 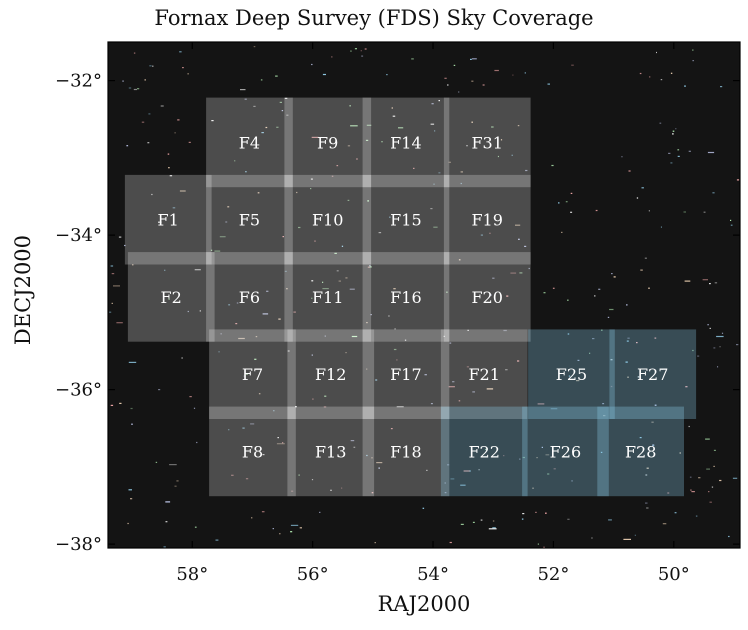 What do you see at coordinates (171, 297) in the screenshot?
I see `field-label-f2: F2` at bounding box center [171, 297].